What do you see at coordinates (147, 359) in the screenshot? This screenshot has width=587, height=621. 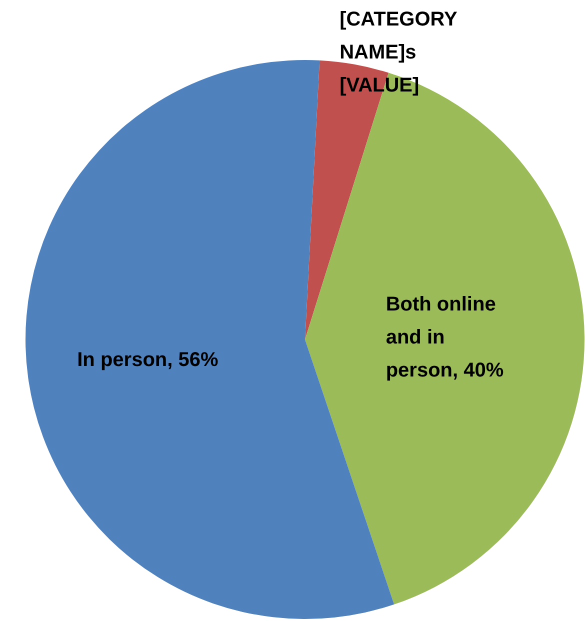 I see `slice-label: In person, 56%` at bounding box center [147, 359].